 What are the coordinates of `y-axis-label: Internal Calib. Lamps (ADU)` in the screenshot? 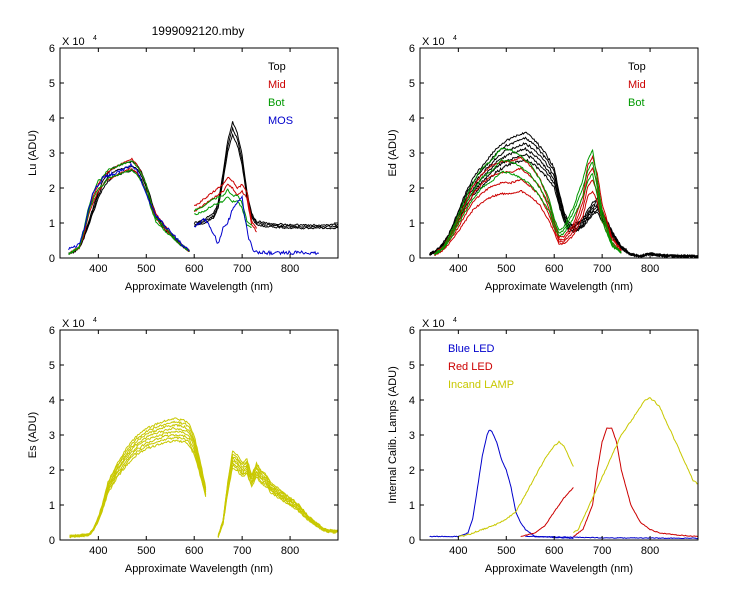 It's located at (393, 435).